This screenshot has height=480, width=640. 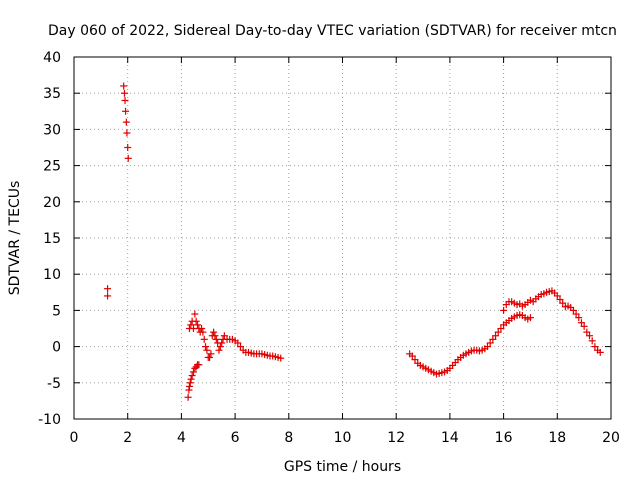 I want to click on y-tick-label: 25, so click(x=52, y=167).